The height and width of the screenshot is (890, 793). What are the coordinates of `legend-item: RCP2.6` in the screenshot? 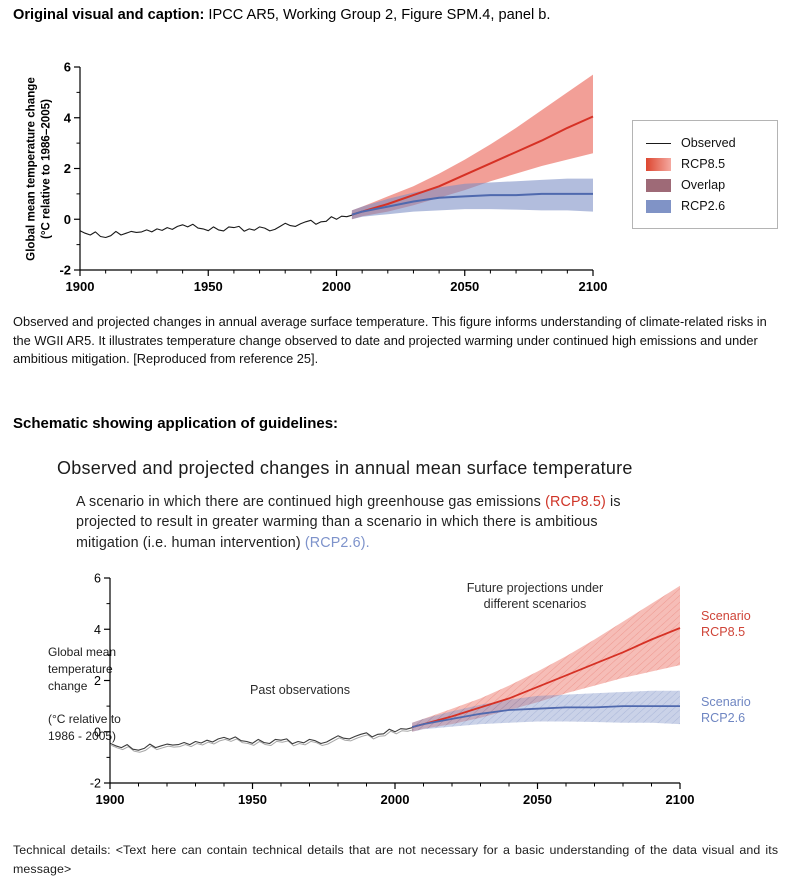 It's located at (711, 206).